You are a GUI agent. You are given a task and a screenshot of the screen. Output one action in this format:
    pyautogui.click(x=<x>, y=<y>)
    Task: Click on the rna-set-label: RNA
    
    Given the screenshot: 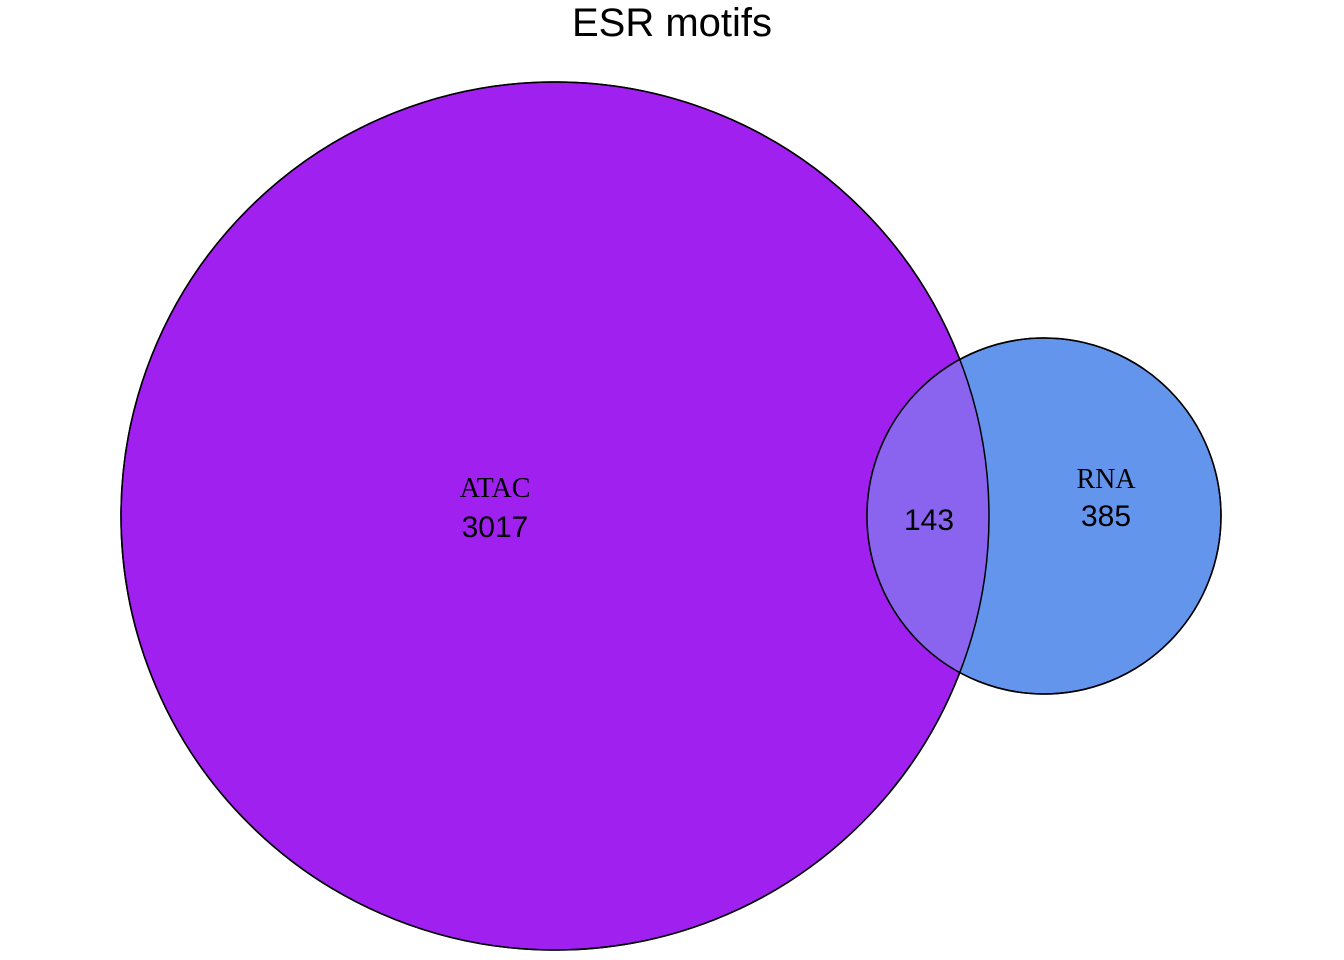 What is the action you would take?
    pyautogui.click(x=1106, y=479)
    